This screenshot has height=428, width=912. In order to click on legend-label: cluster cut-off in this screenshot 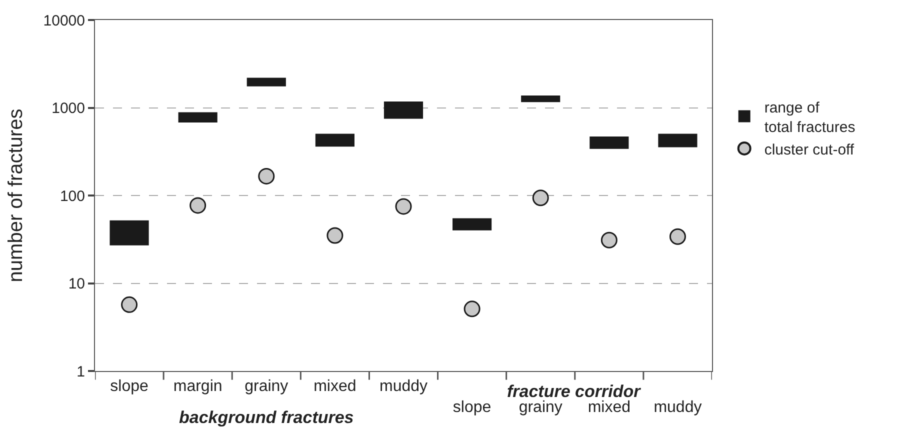, I will do `click(809, 149)`.